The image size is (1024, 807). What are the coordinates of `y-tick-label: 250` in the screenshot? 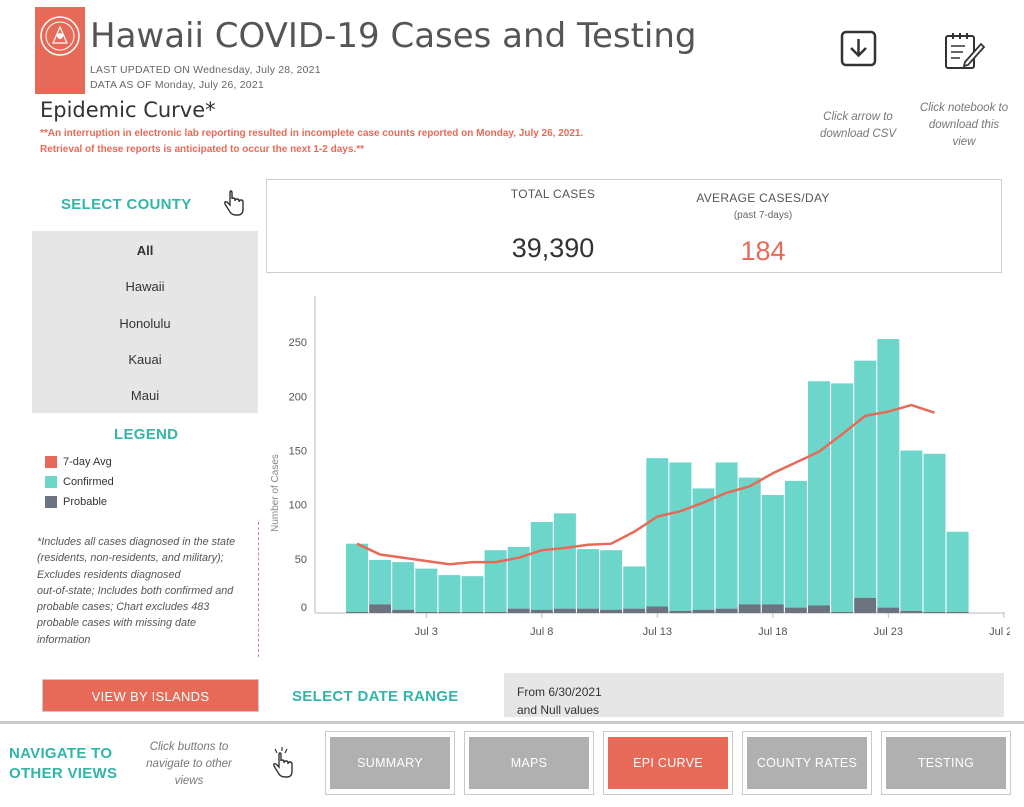 It's located at (298, 343).